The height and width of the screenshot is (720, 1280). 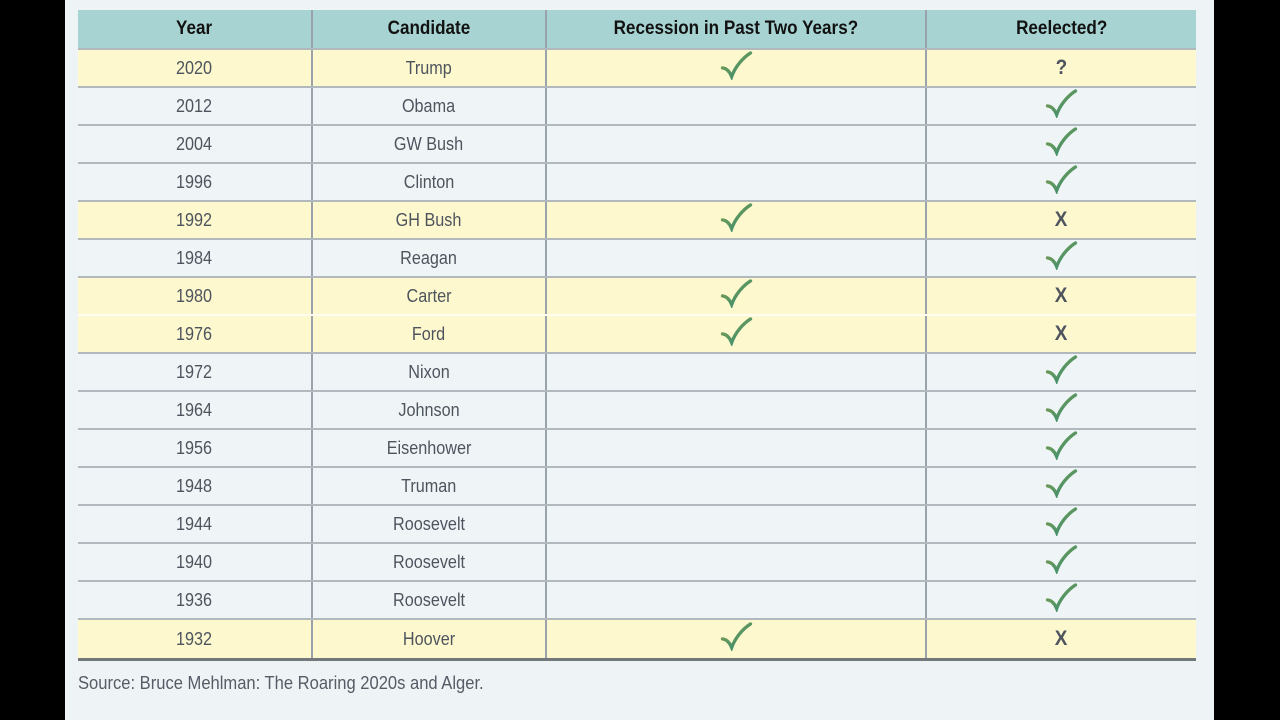 I want to click on table-row: 1972 Nixon, so click(x=637, y=373).